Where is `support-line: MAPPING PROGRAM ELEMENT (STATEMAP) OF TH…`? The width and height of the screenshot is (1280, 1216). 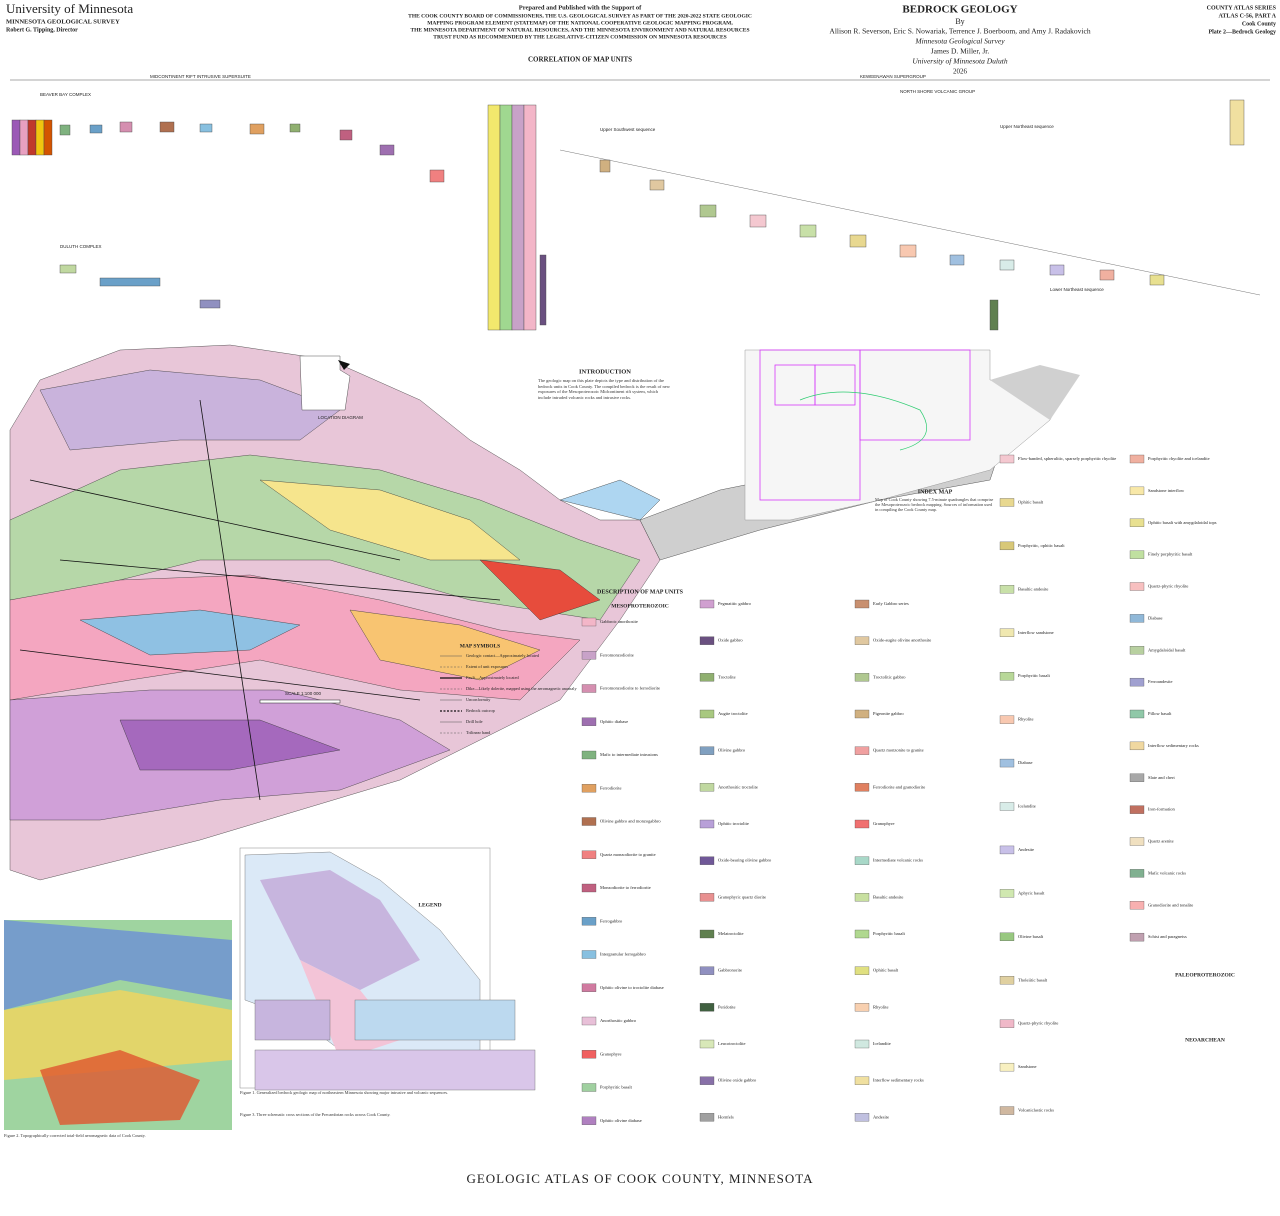
support-line: MAPPING PROGRAM ELEMENT (STATEMAP) OF TH… is located at coordinates (580, 22).